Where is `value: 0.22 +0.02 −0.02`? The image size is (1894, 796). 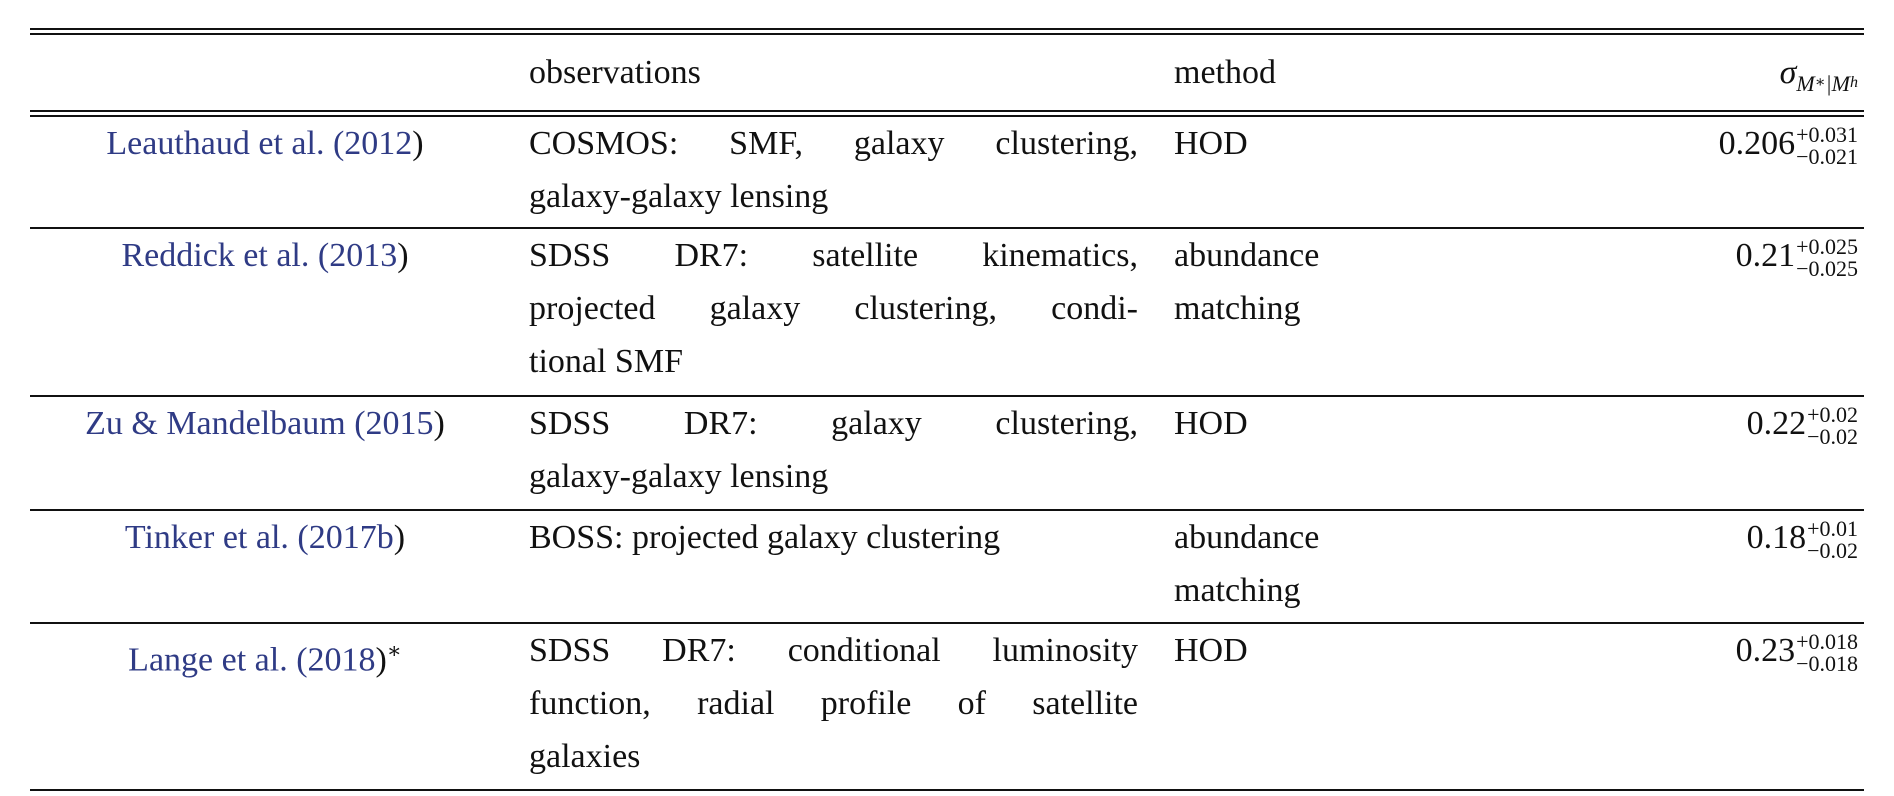
value: 0.22 +0.02 −0.02 is located at coordinates (1802, 423).